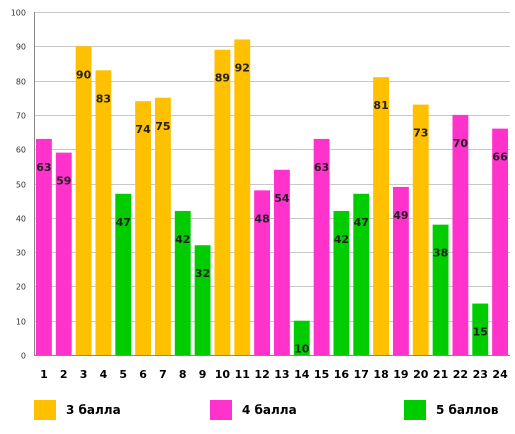 This screenshot has width=515, height=434. Describe the element at coordinates (400, 374) in the screenshot. I see `x-tick-label: 19` at that location.